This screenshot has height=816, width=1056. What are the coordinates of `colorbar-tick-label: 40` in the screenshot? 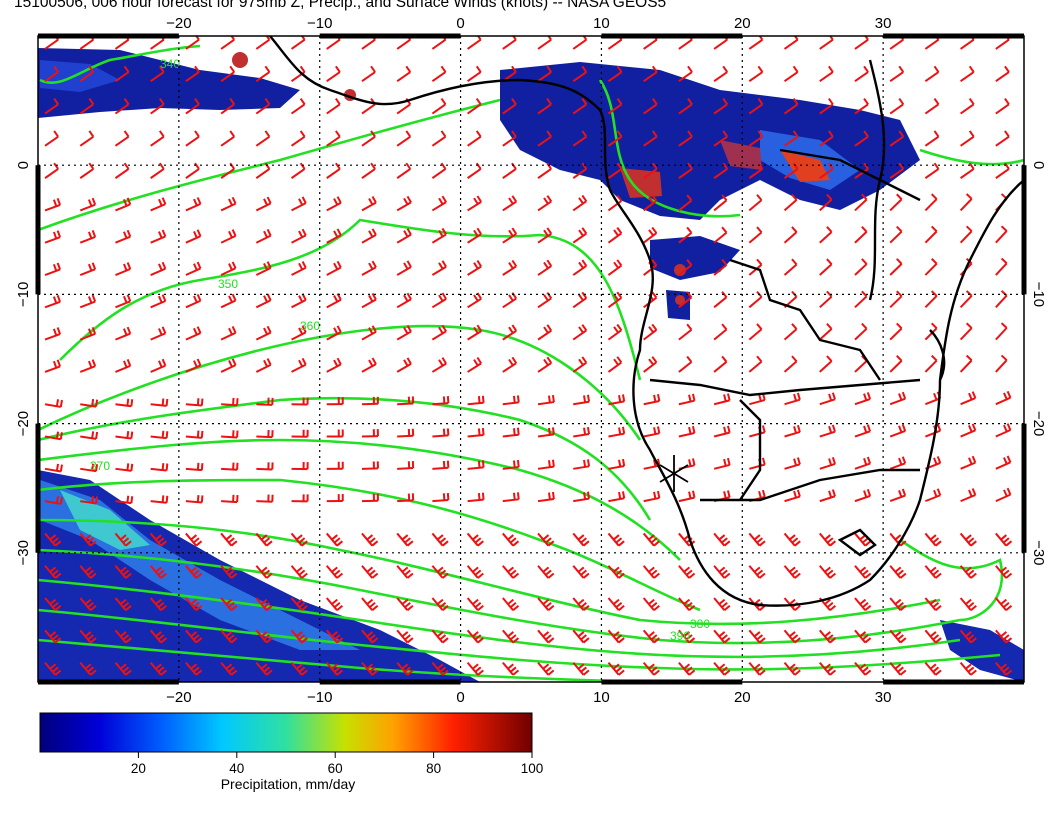 It's located at (236, 768).